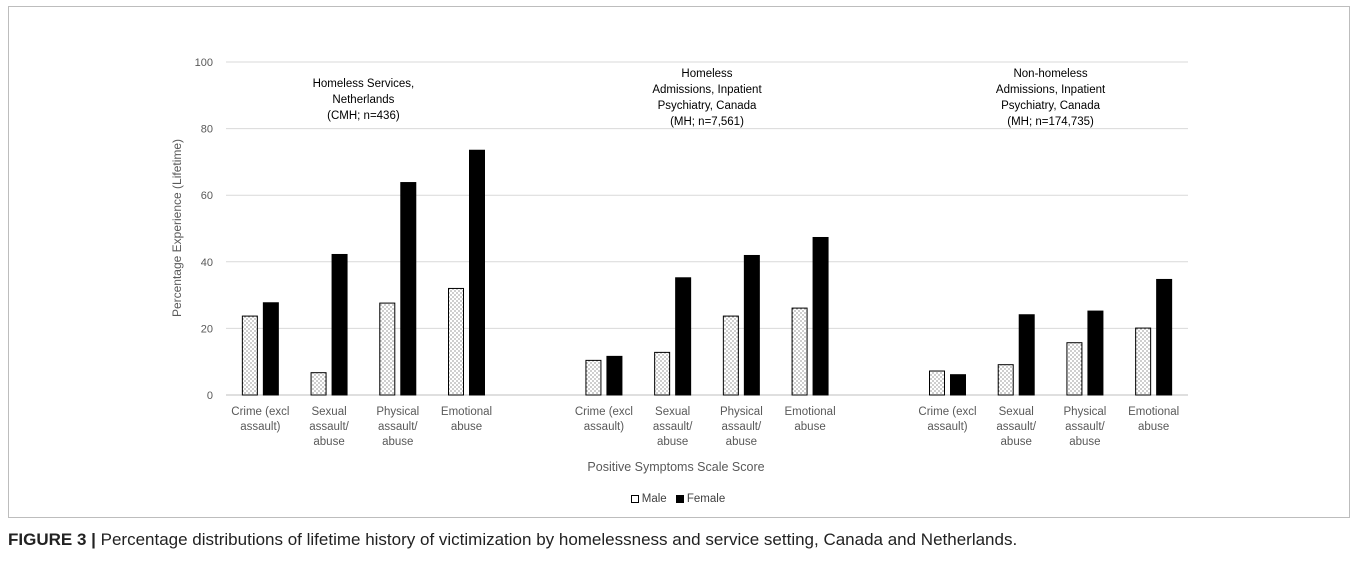 Image resolution: width=1356 pixels, height=571 pixels. Describe the element at coordinates (364, 84) in the screenshot. I see `group-title-line: Homeless Services,` at that location.